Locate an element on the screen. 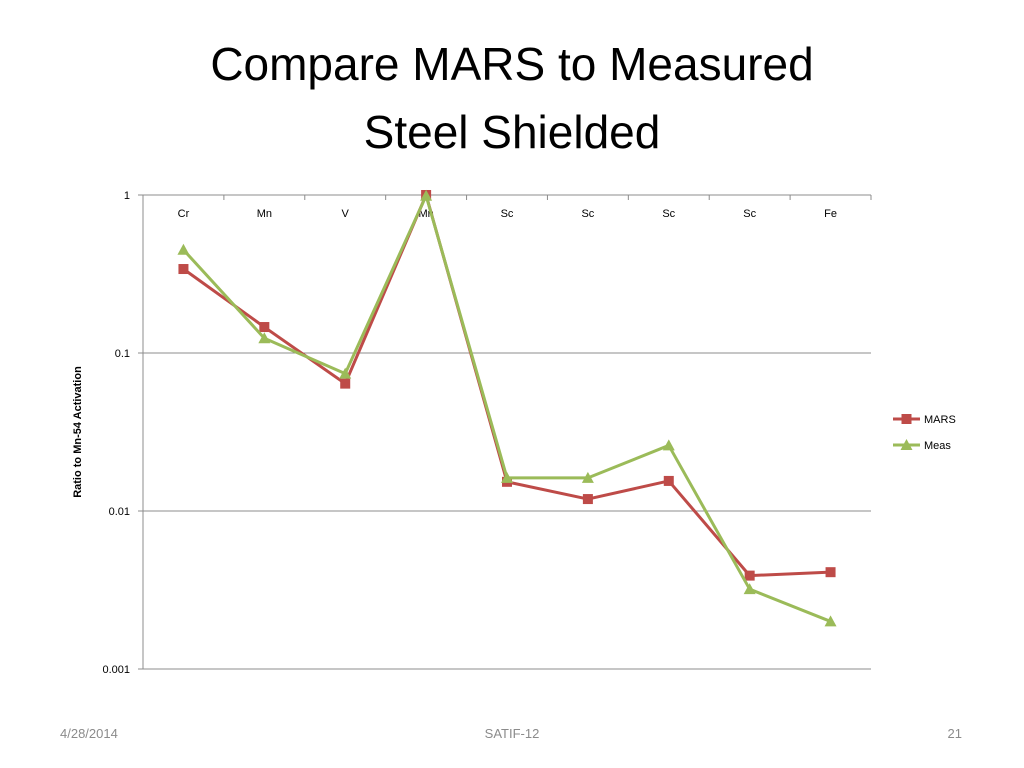 This screenshot has width=1024, height=768. legend-label: Meas is located at coordinates (937, 446).